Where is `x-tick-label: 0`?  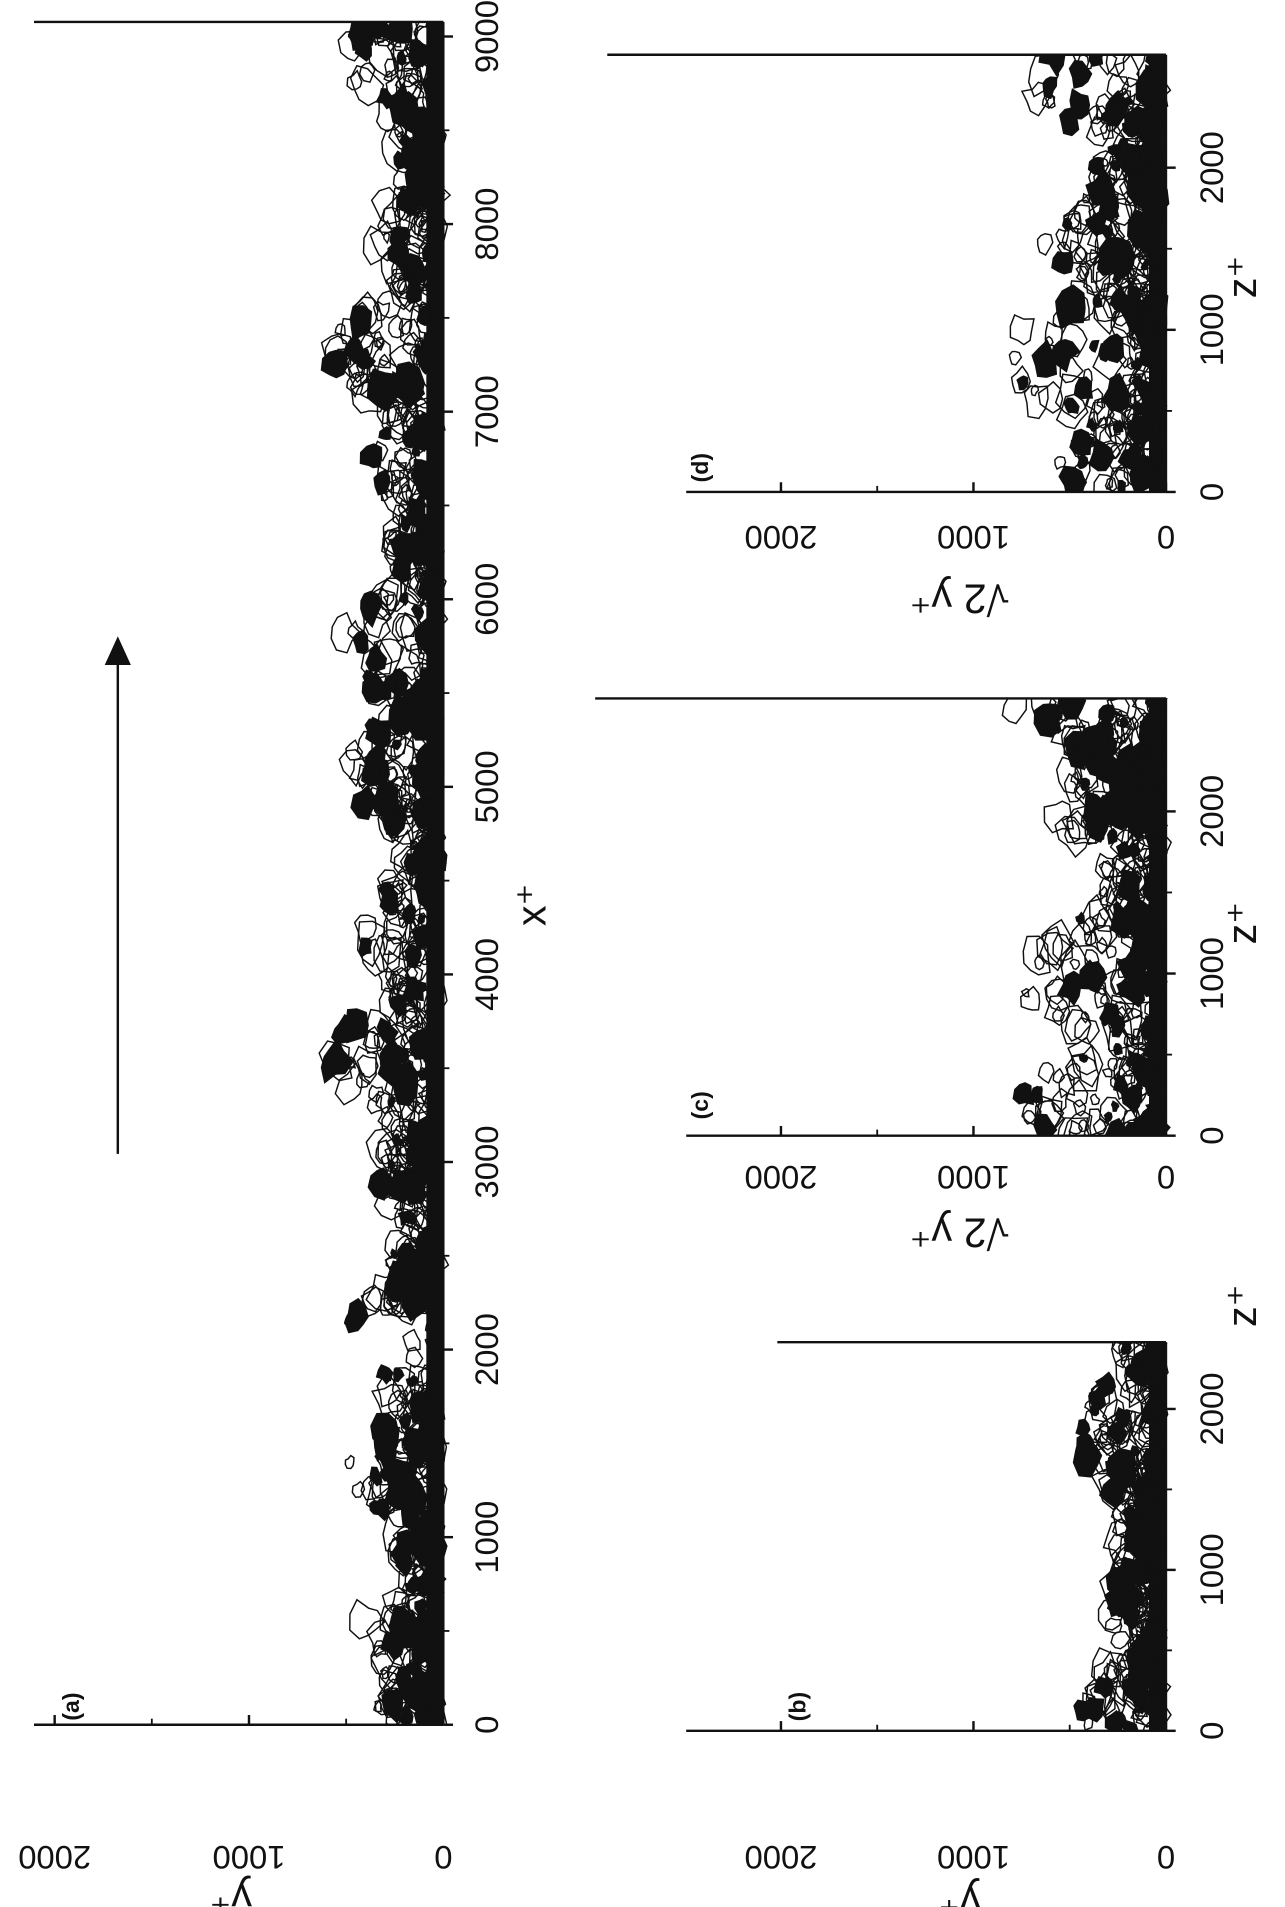
x-tick-label: 0 is located at coordinates (1211, 492).